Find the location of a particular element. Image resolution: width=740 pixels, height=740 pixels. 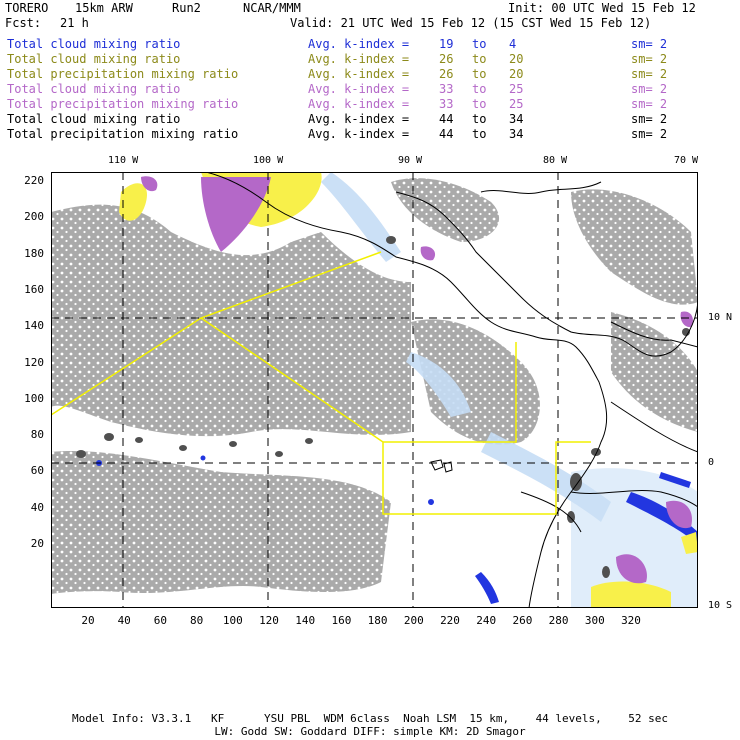

legend-to: 4 is located at coordinates (513, 44).